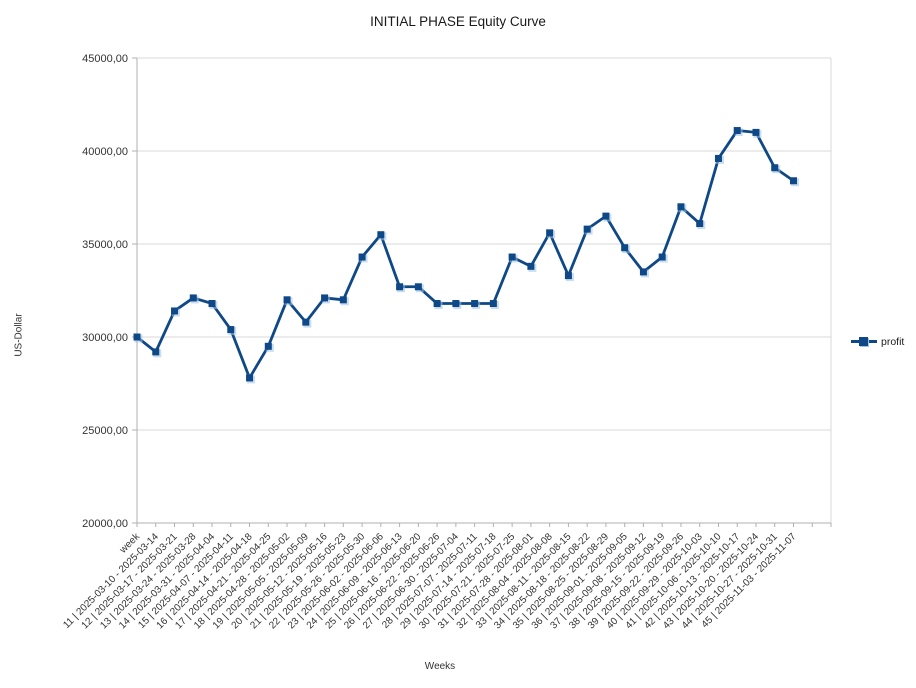  I want to click on legend-square, so click(863, 341).